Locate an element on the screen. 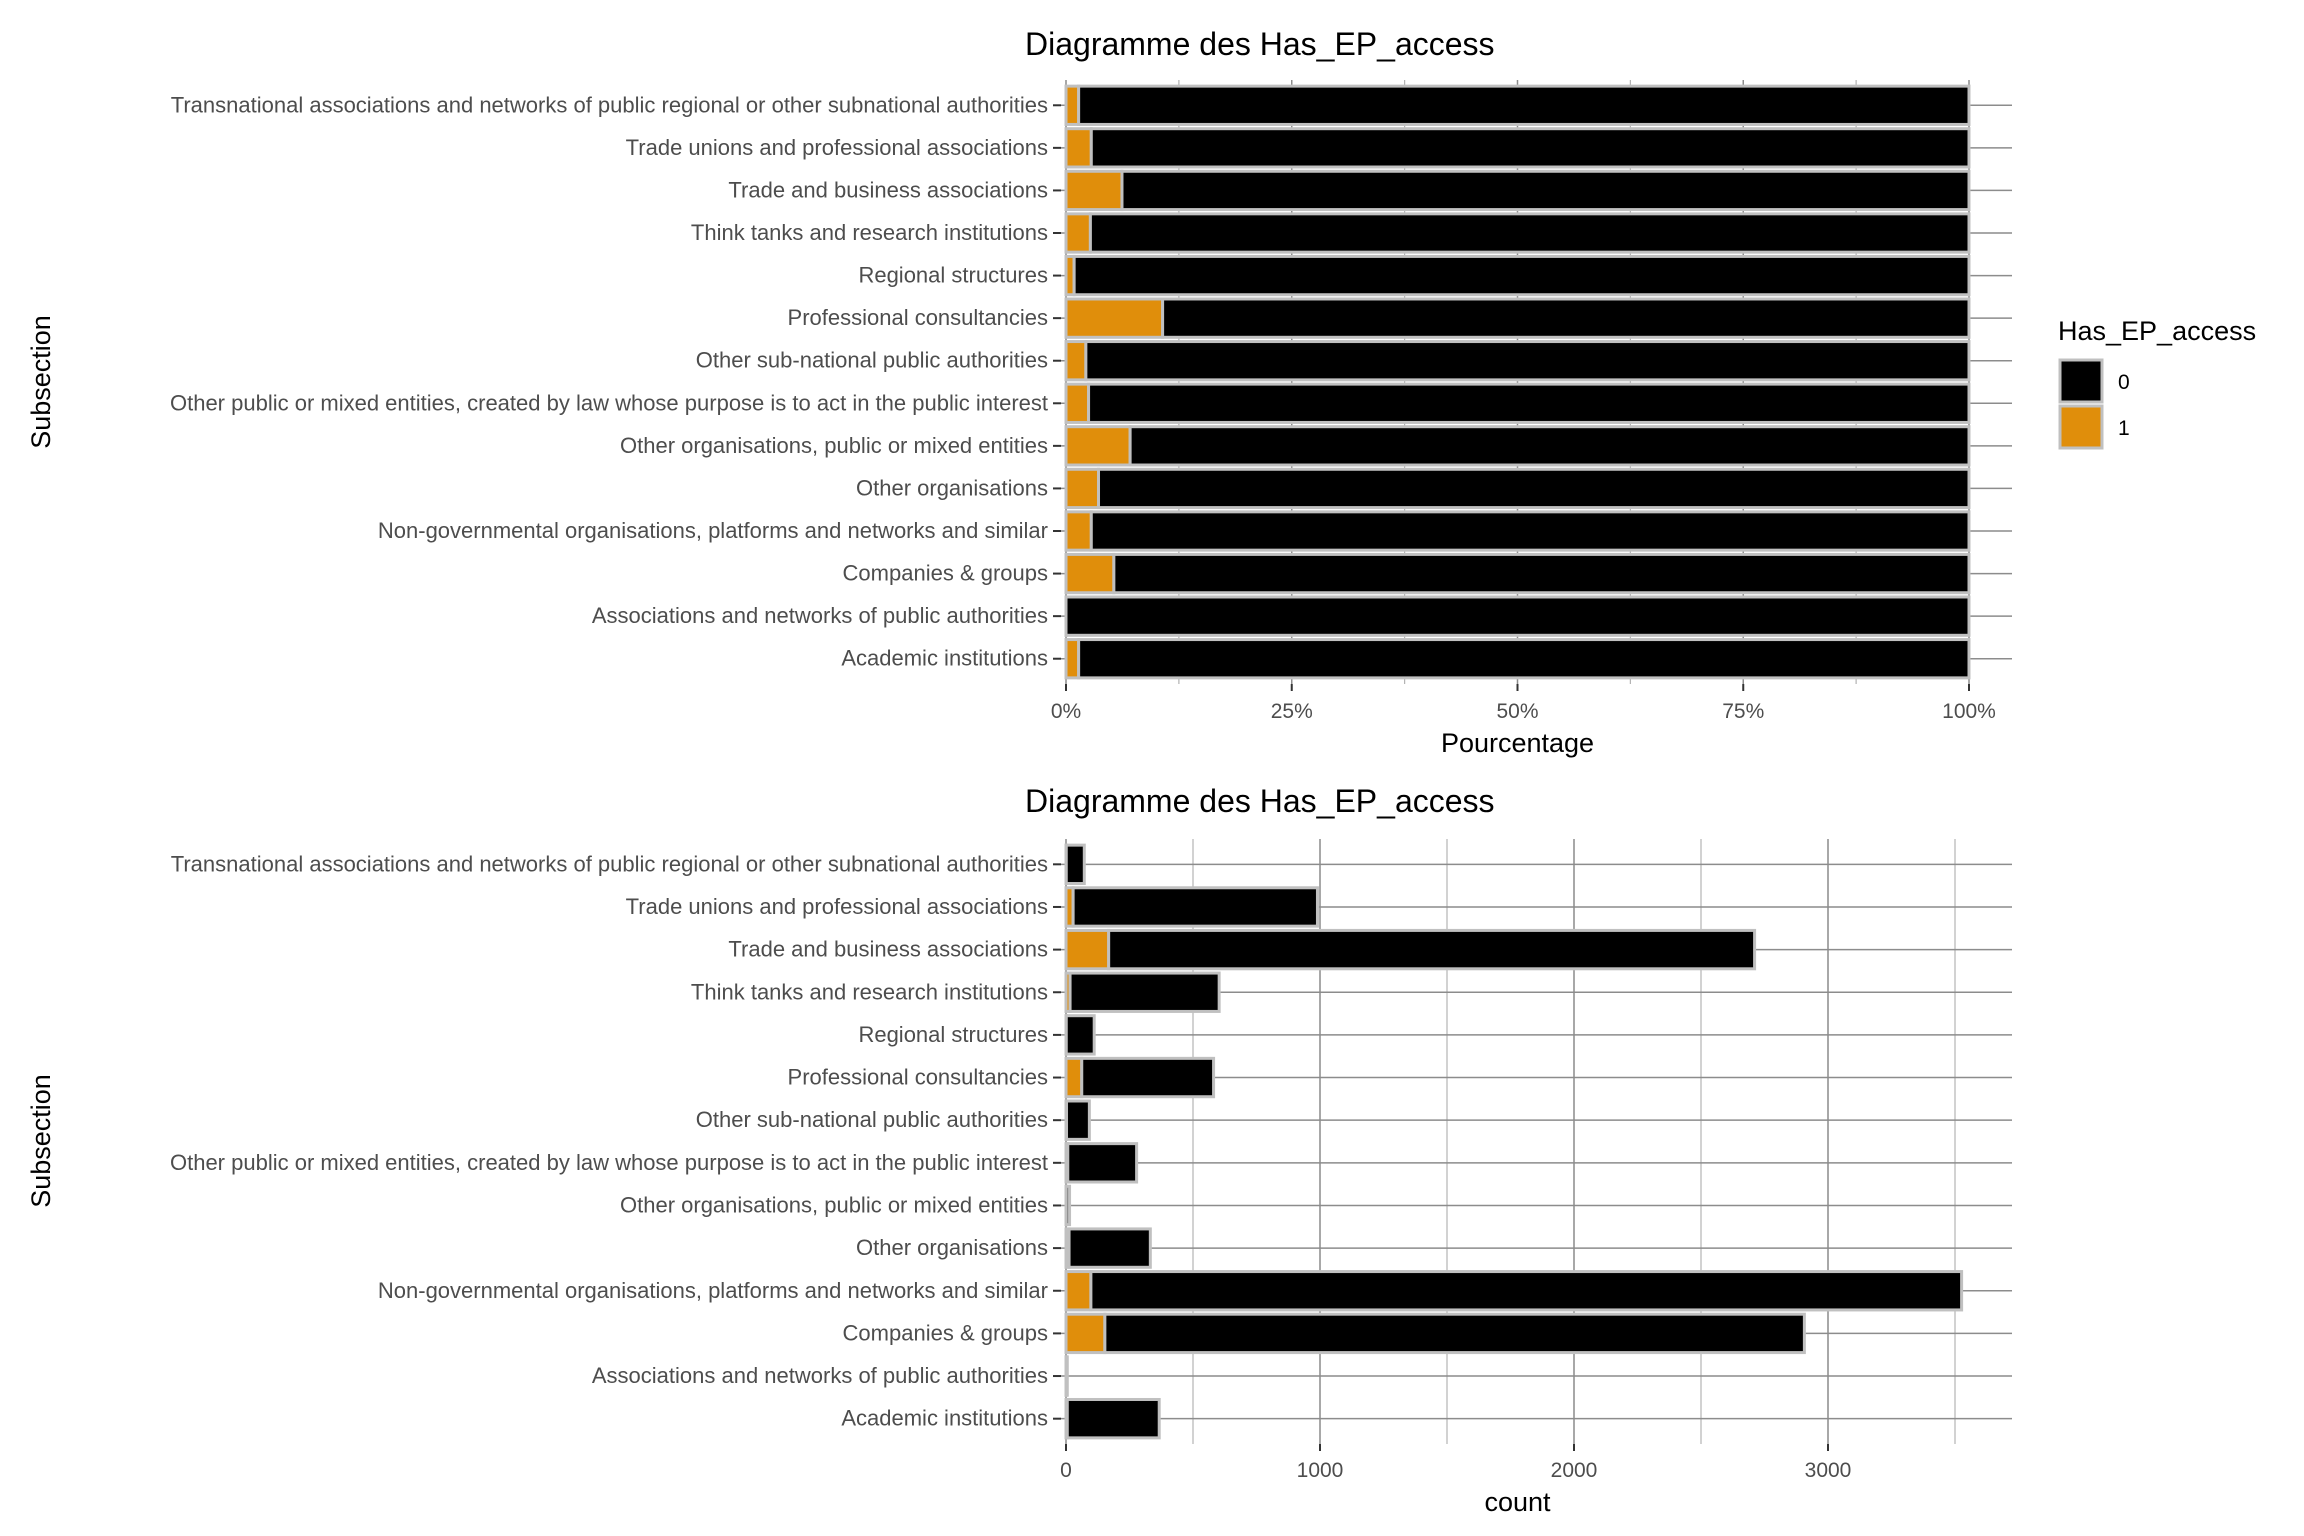 Image resolution: width=2304 pixels, height=1536 pixels. x-tick-label: 100% is located at coordinates (1969, 711).